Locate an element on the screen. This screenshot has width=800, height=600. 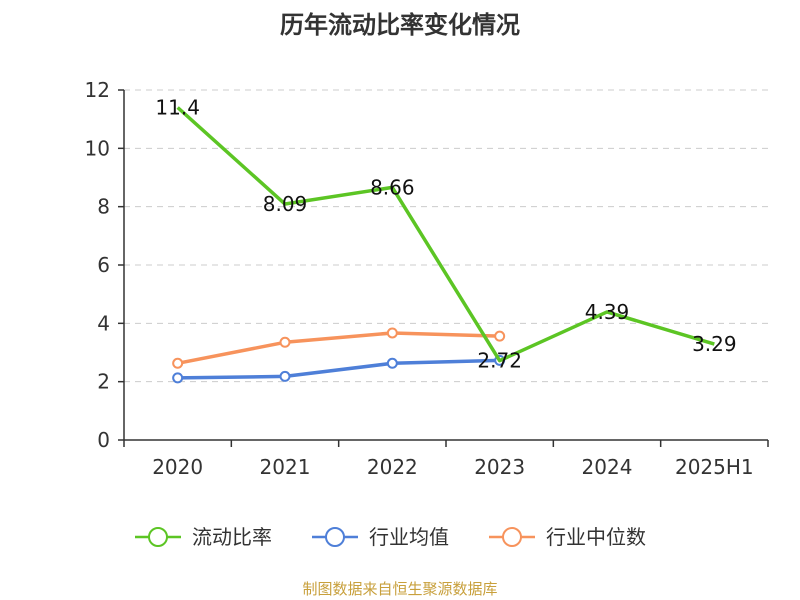
data-label: 8.09 is located at coordinates (285, 204).